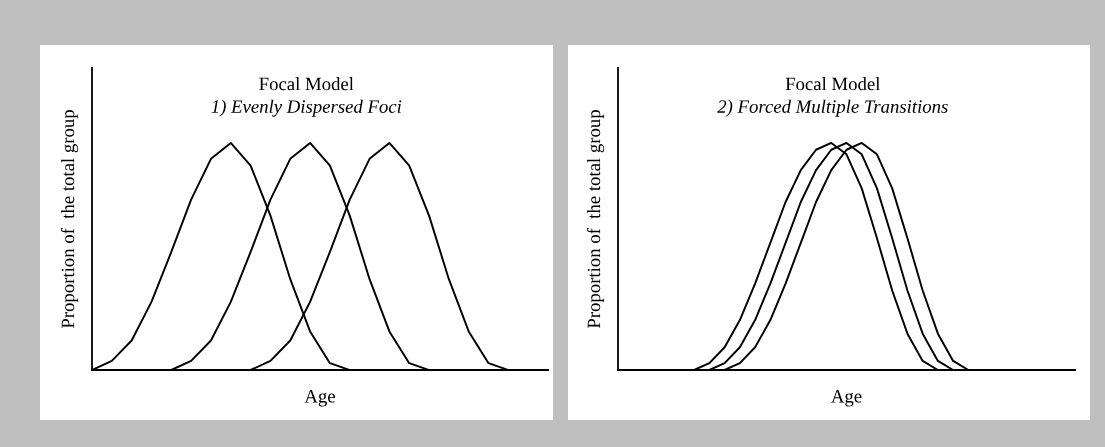  Describe the element at coordinates (306, 108) in the screenshot. I see `chart-subtitle: 1) Evenly Dispersed Foci` at that location.